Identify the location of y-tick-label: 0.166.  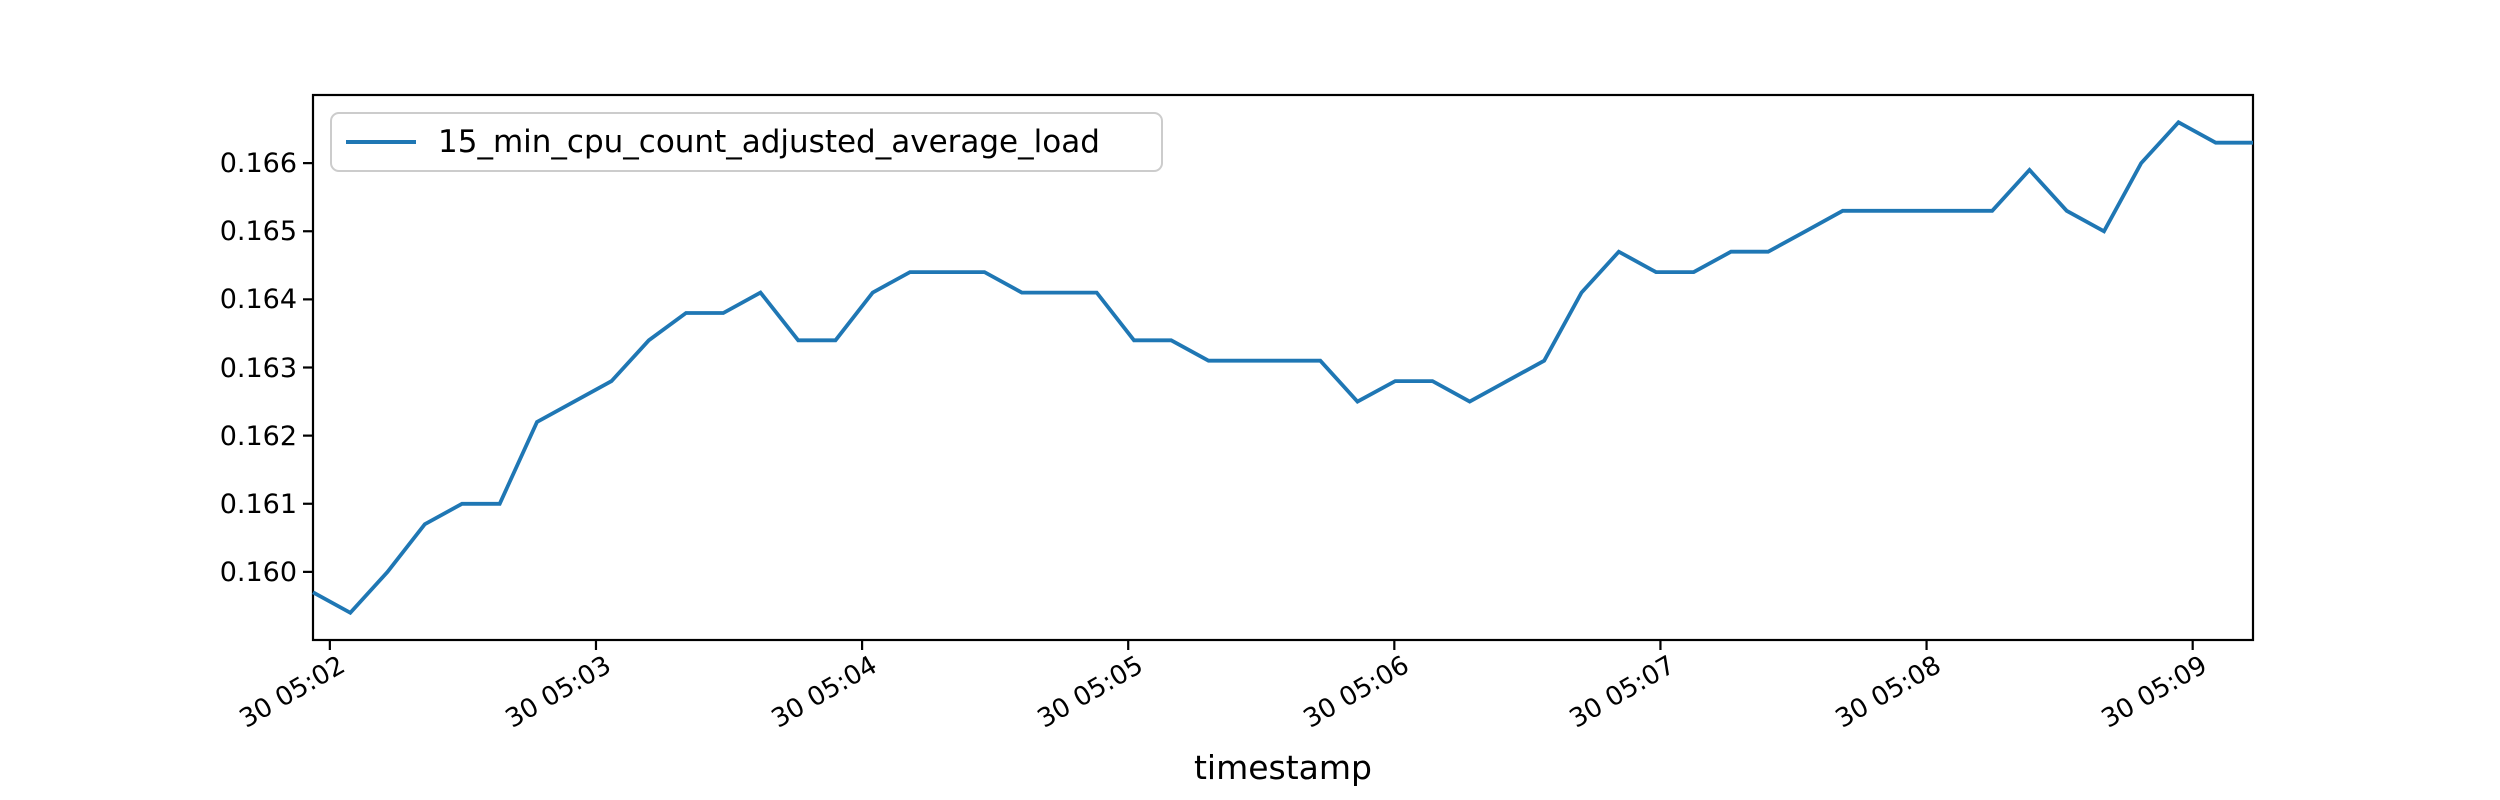
(258, 164).